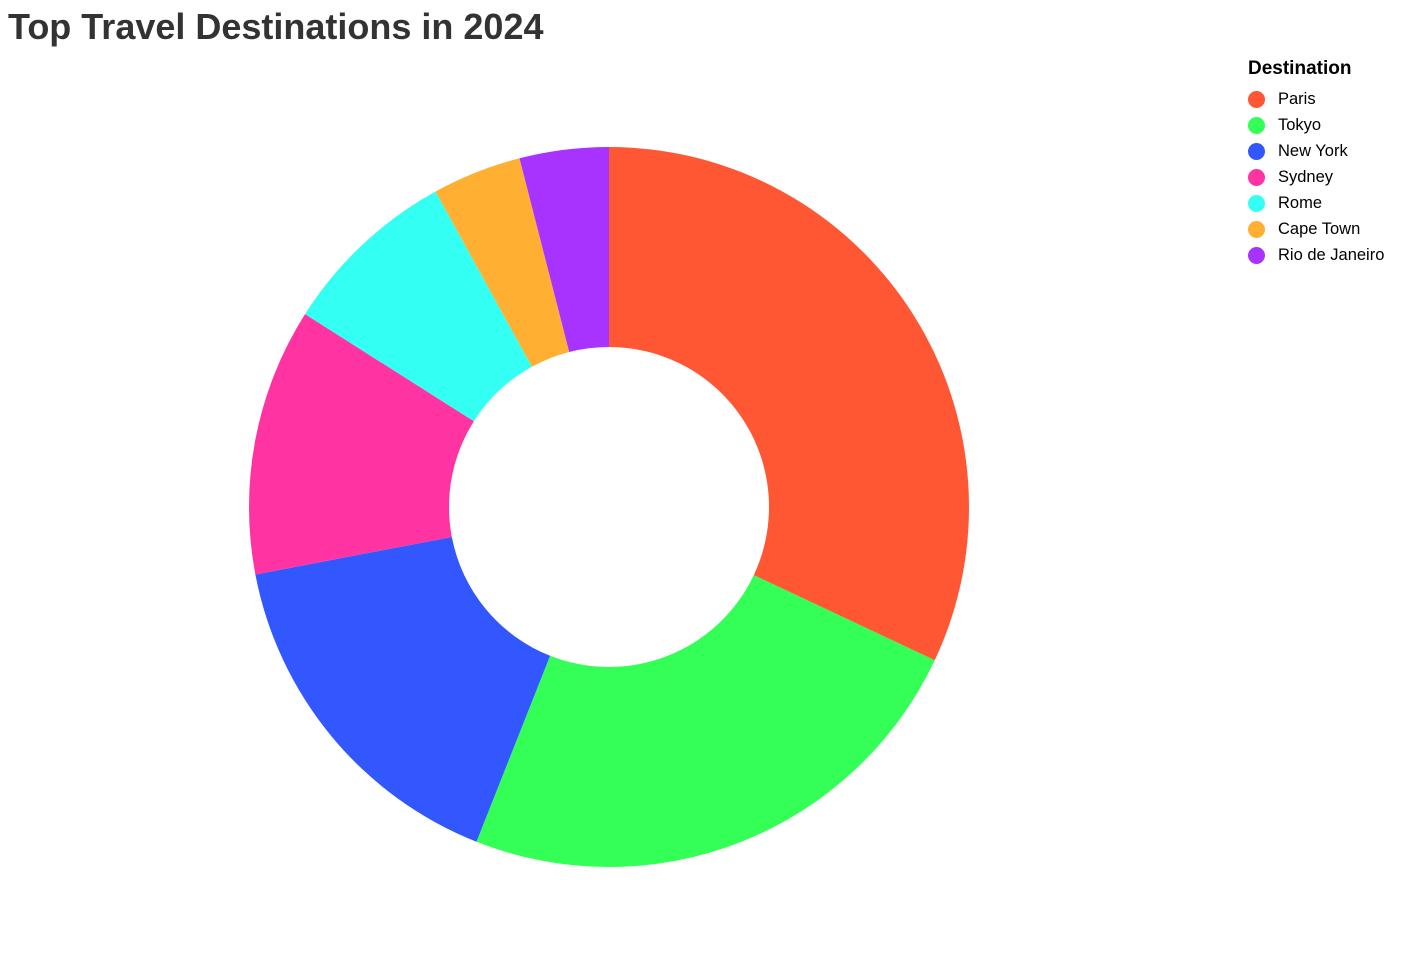 Image resolution: width=1418 pixels, height=968 pixels. What do you see at coordinates (1300, 202) in the screenshot?
I see `legend-label: Rome` at bounding box center [1300, 202].